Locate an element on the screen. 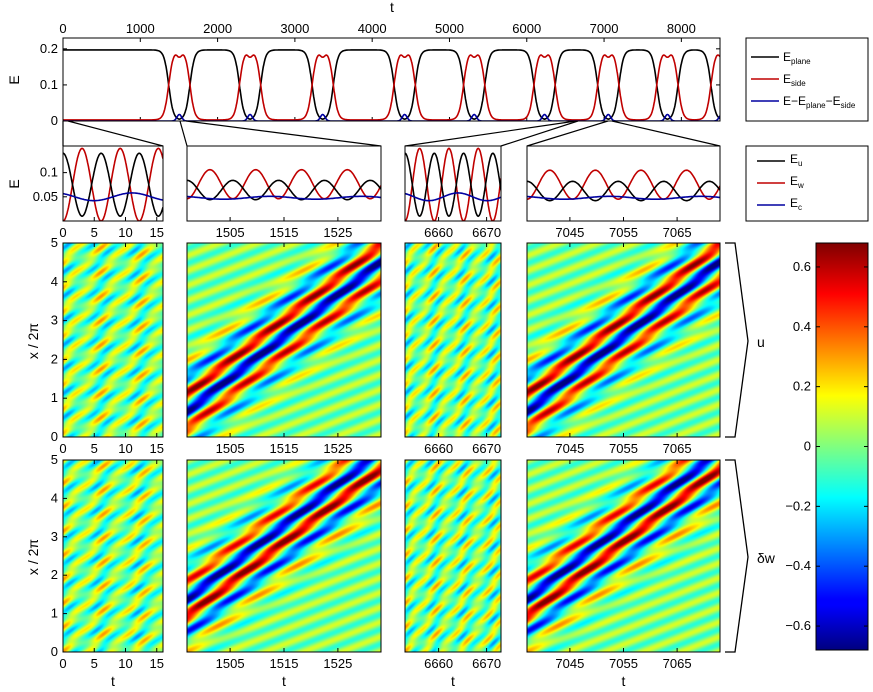 This screenshot has height=692, width=873. colorbar-tick-label: 0 is located at coordinates (807, 446).